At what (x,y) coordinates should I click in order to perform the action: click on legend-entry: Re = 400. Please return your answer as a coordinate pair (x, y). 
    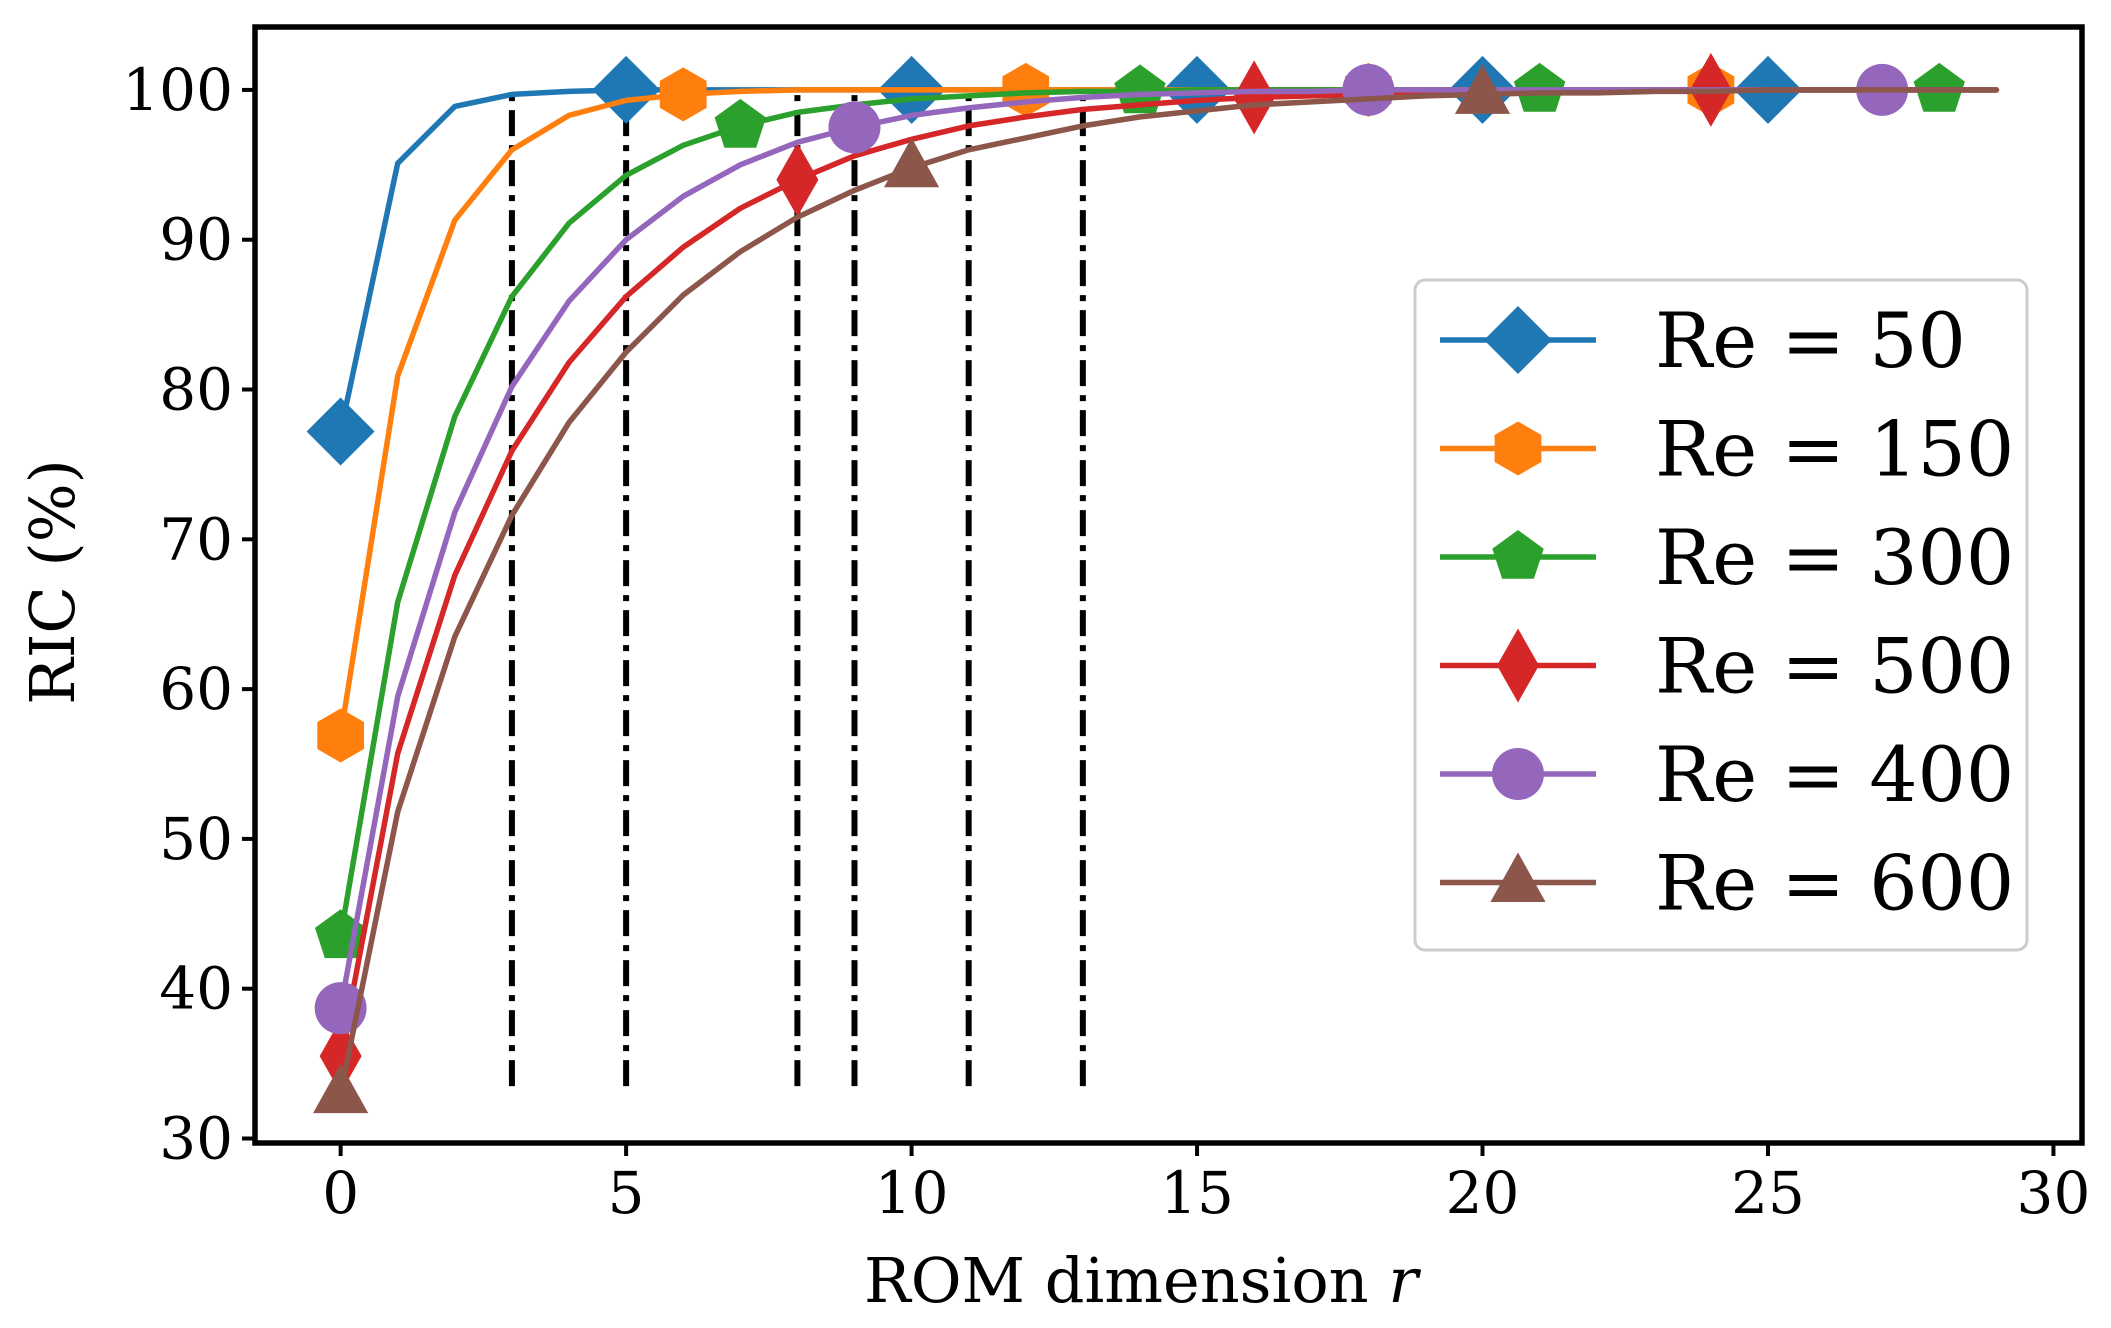
    Looking at the image, I should click on (1727, 774).